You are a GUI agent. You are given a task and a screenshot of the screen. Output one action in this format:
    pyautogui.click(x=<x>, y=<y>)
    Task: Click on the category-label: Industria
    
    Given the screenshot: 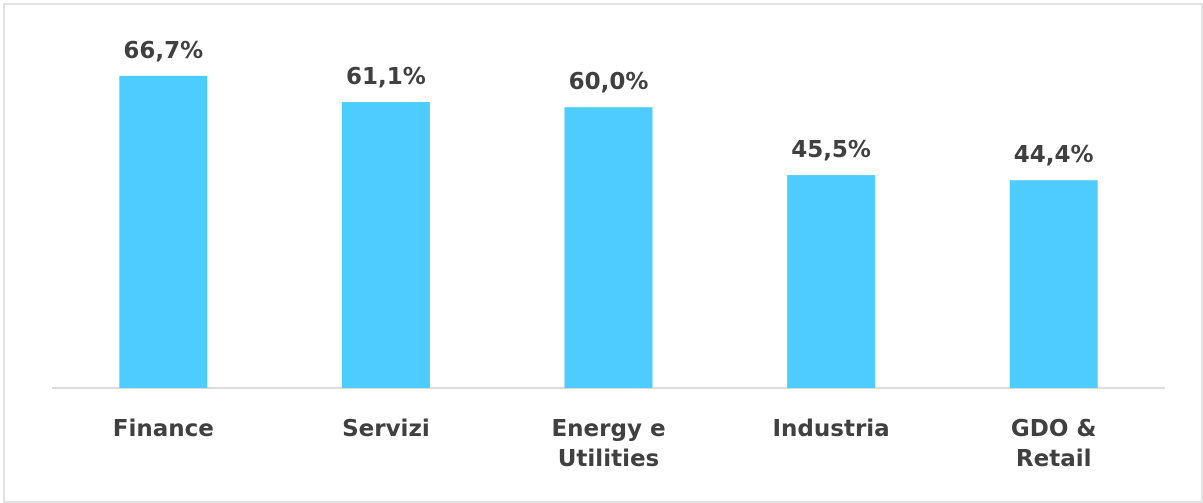 What is the action you would take?
    pyautogui.click(x=831, y=429)
    